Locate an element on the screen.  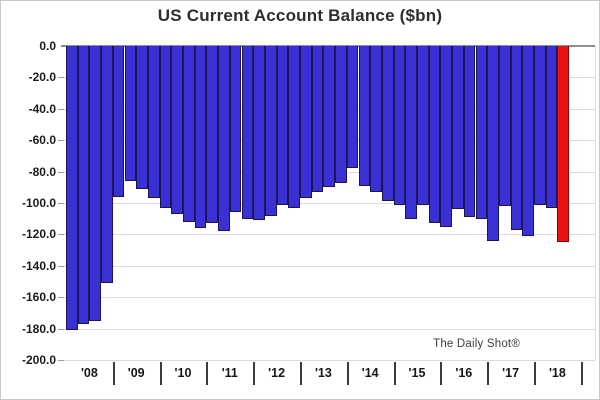
bar-2017Q2 is located at coordinates (504, 126).